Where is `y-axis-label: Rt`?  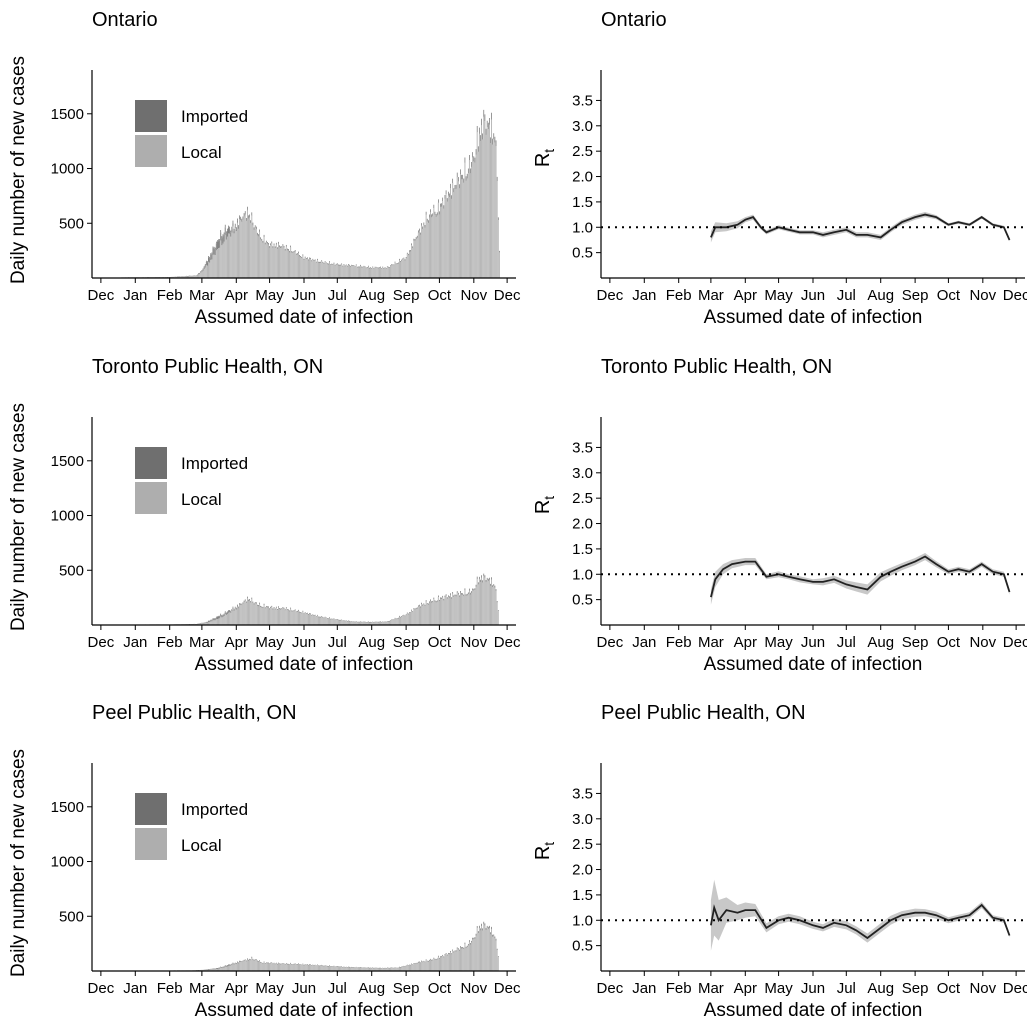
y-axis-label: Rt is located at coordinates (544, 851).